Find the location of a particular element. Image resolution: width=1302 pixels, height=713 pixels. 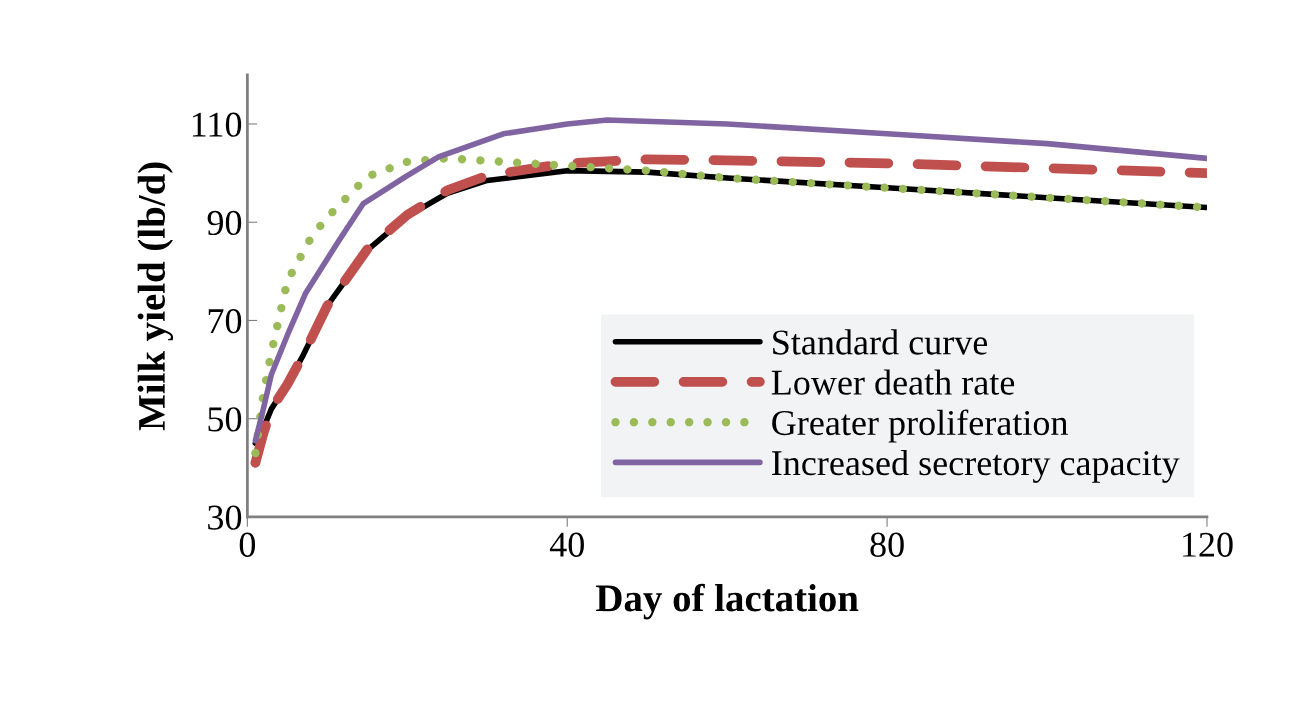

y-tick-label: 70 is located at coordinates (225, 321).